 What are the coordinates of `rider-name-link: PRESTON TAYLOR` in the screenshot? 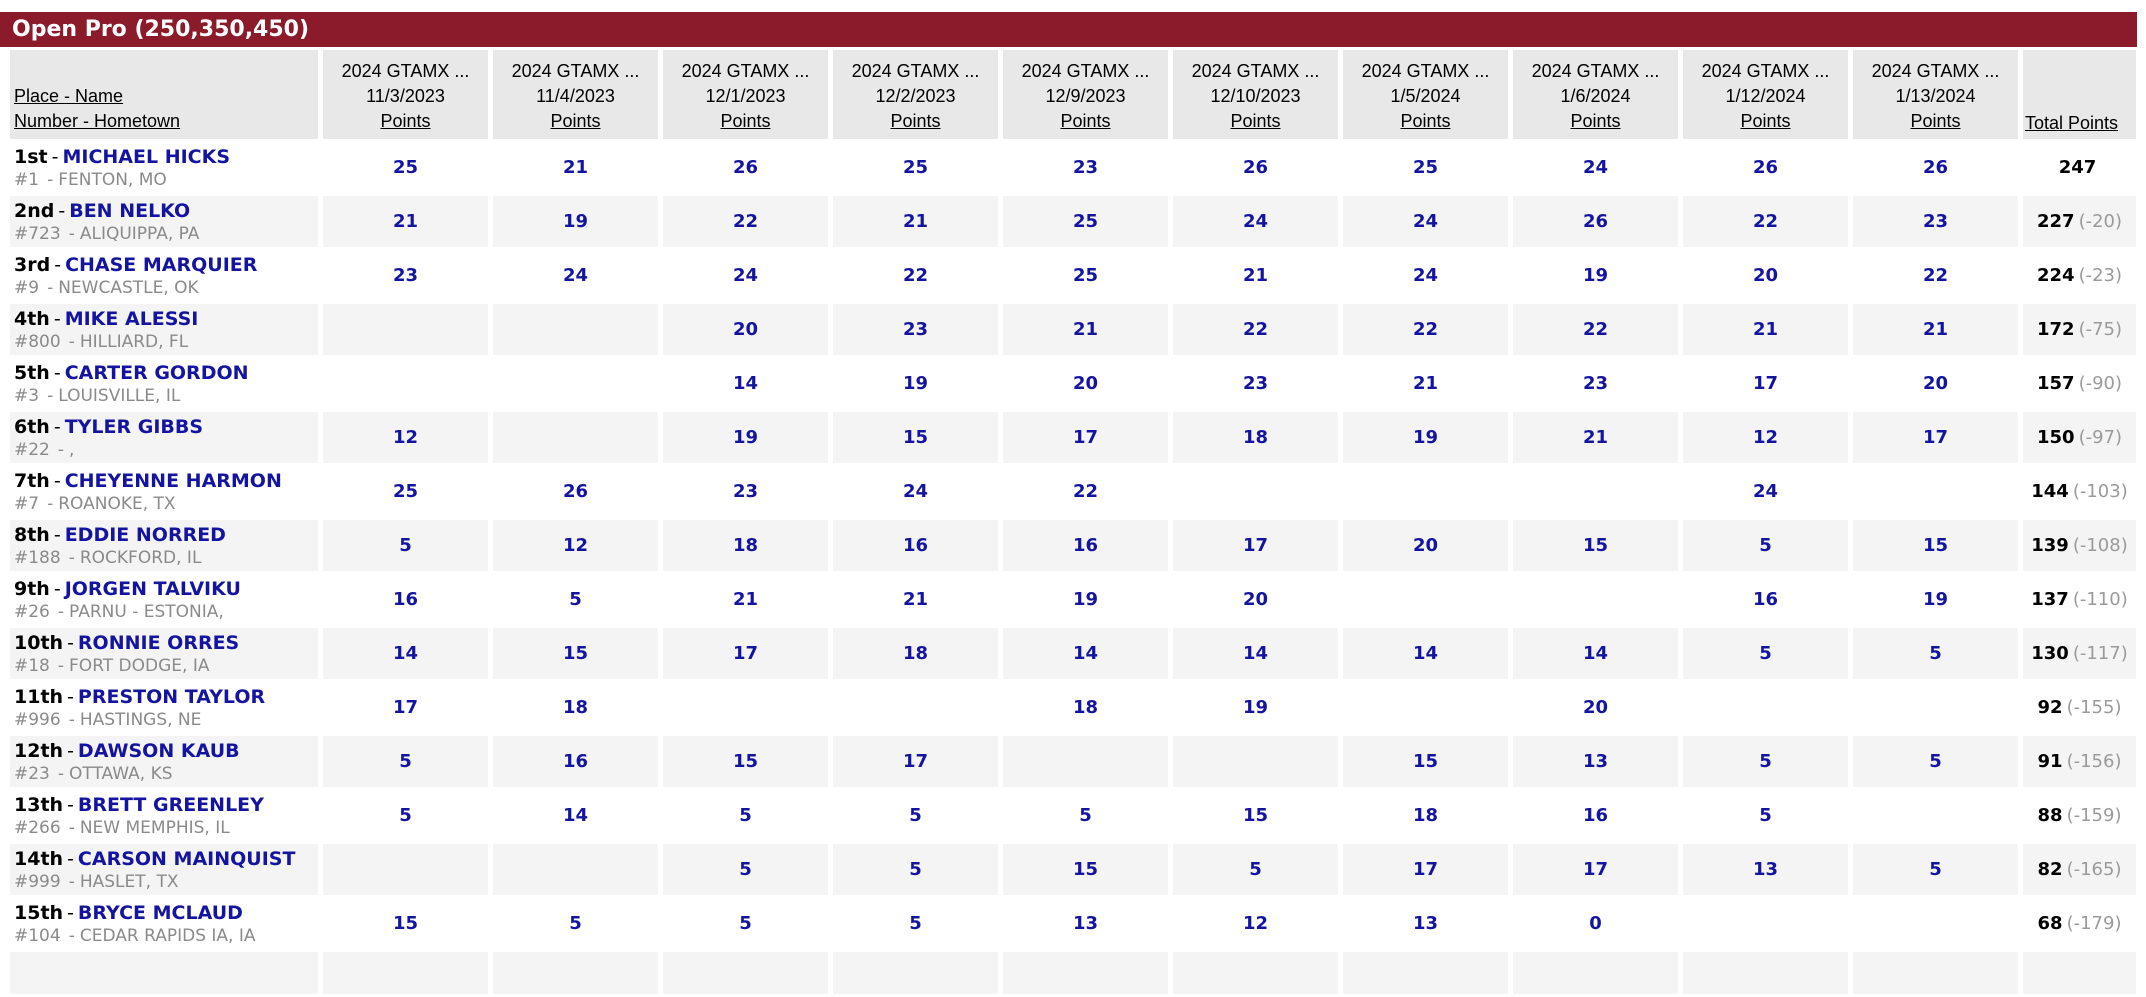 It's located at (171, 696).